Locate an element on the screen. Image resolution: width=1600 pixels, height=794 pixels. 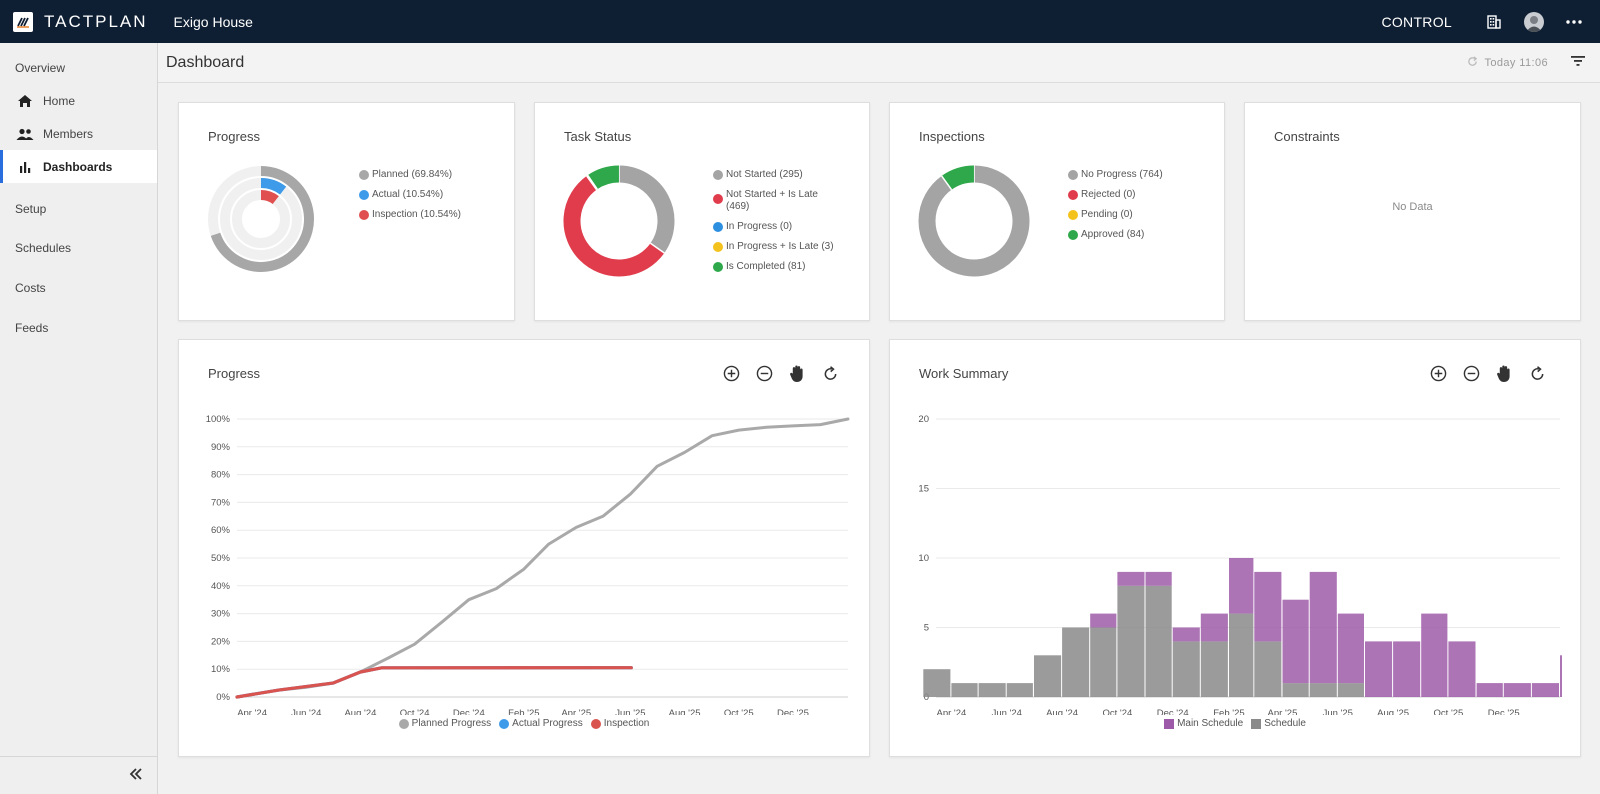
legend-item: Not Started (295) is located at coordinates (783, 175).